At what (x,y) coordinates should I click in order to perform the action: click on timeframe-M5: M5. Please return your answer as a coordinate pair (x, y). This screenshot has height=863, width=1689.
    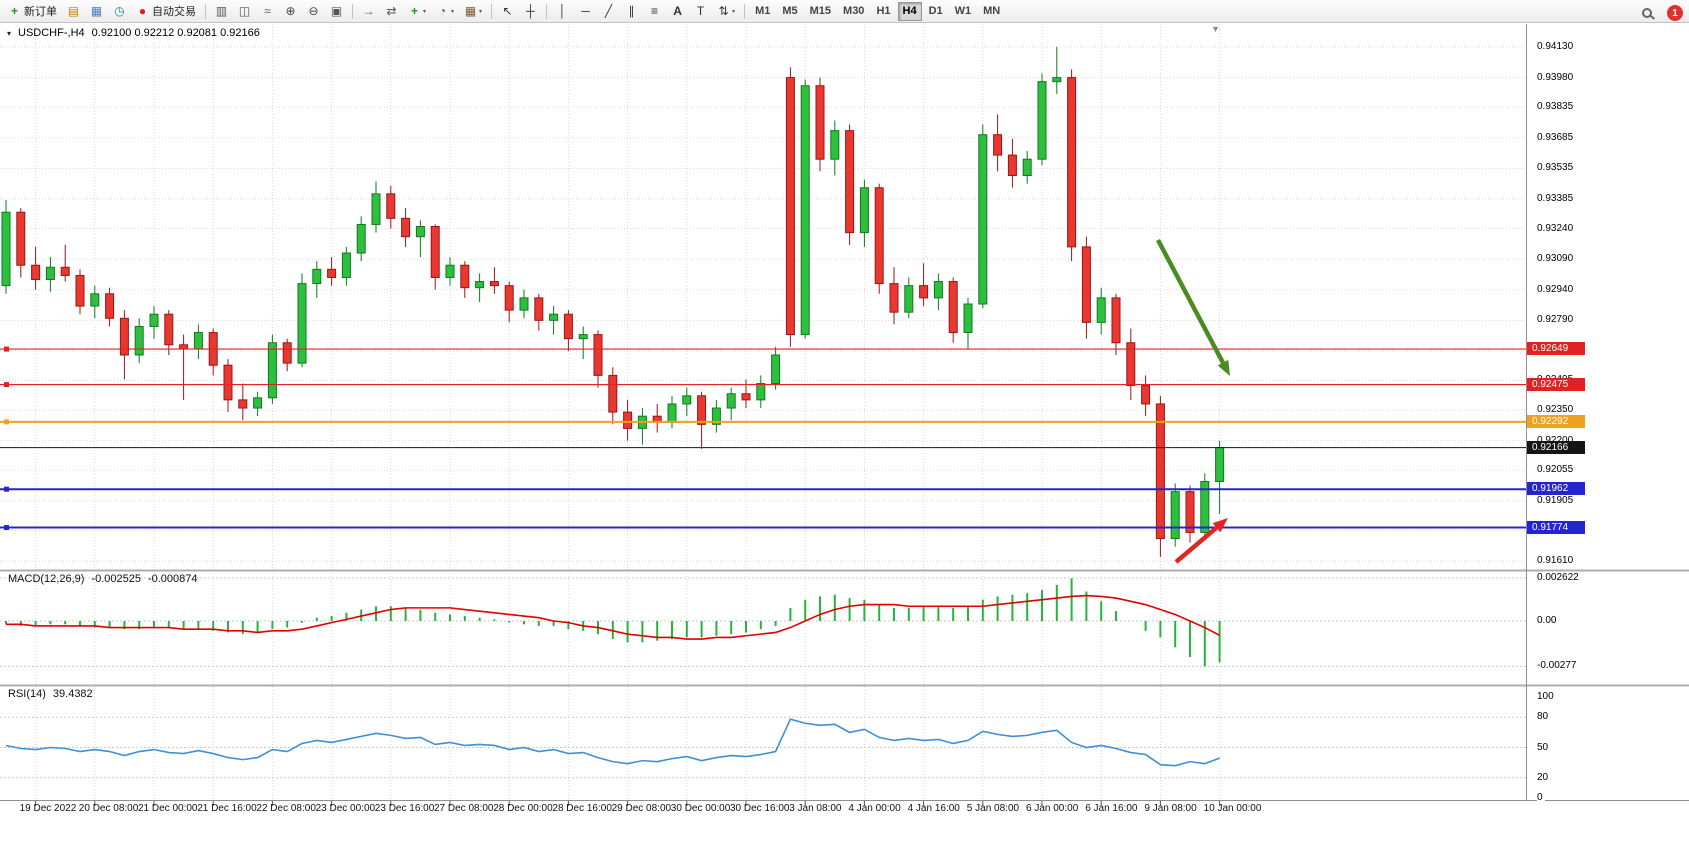
    Looking at the image, I should click on (790, 11).